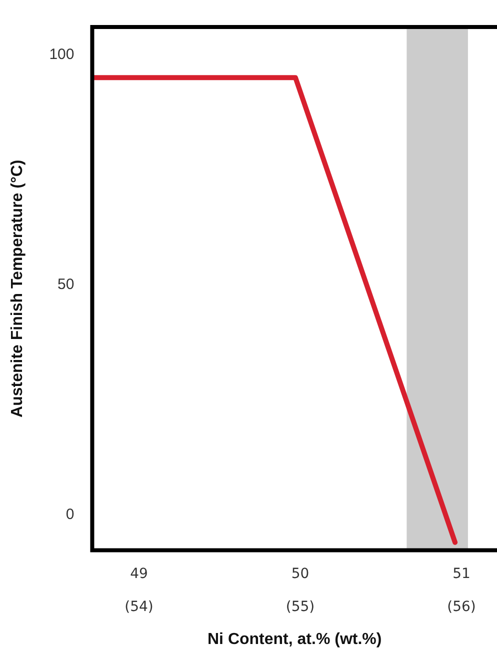 This screenshot has height=659, width=497. I want to click on y-tick-label: 50, so click(66, 284).